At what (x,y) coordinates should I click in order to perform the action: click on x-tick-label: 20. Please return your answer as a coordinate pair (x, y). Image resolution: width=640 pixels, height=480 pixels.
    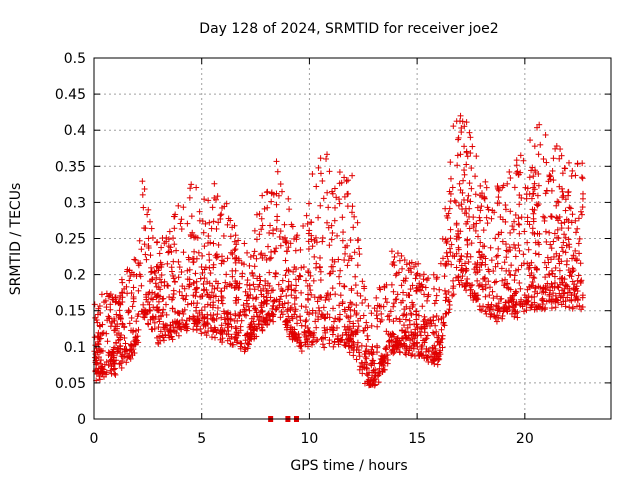
    Looking at the image, I should click on (525, 439).